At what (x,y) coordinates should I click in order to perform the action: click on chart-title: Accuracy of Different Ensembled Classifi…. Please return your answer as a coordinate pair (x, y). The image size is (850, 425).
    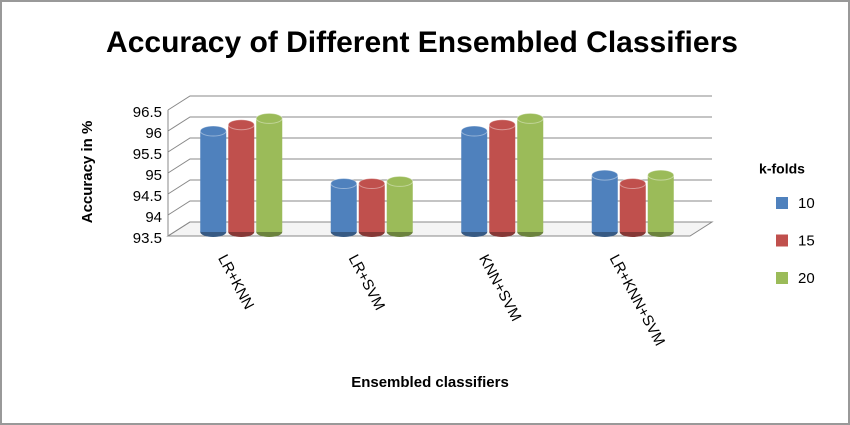
    Looking at the image, I should click on (422, 42).